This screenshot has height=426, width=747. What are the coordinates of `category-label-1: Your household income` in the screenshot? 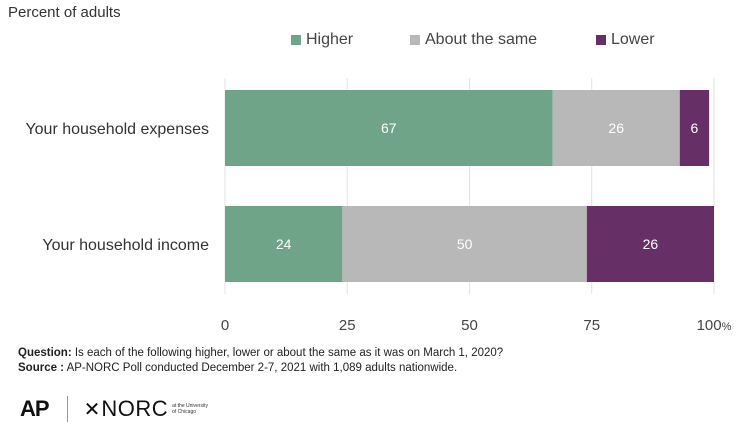 It's located at (125, 245).